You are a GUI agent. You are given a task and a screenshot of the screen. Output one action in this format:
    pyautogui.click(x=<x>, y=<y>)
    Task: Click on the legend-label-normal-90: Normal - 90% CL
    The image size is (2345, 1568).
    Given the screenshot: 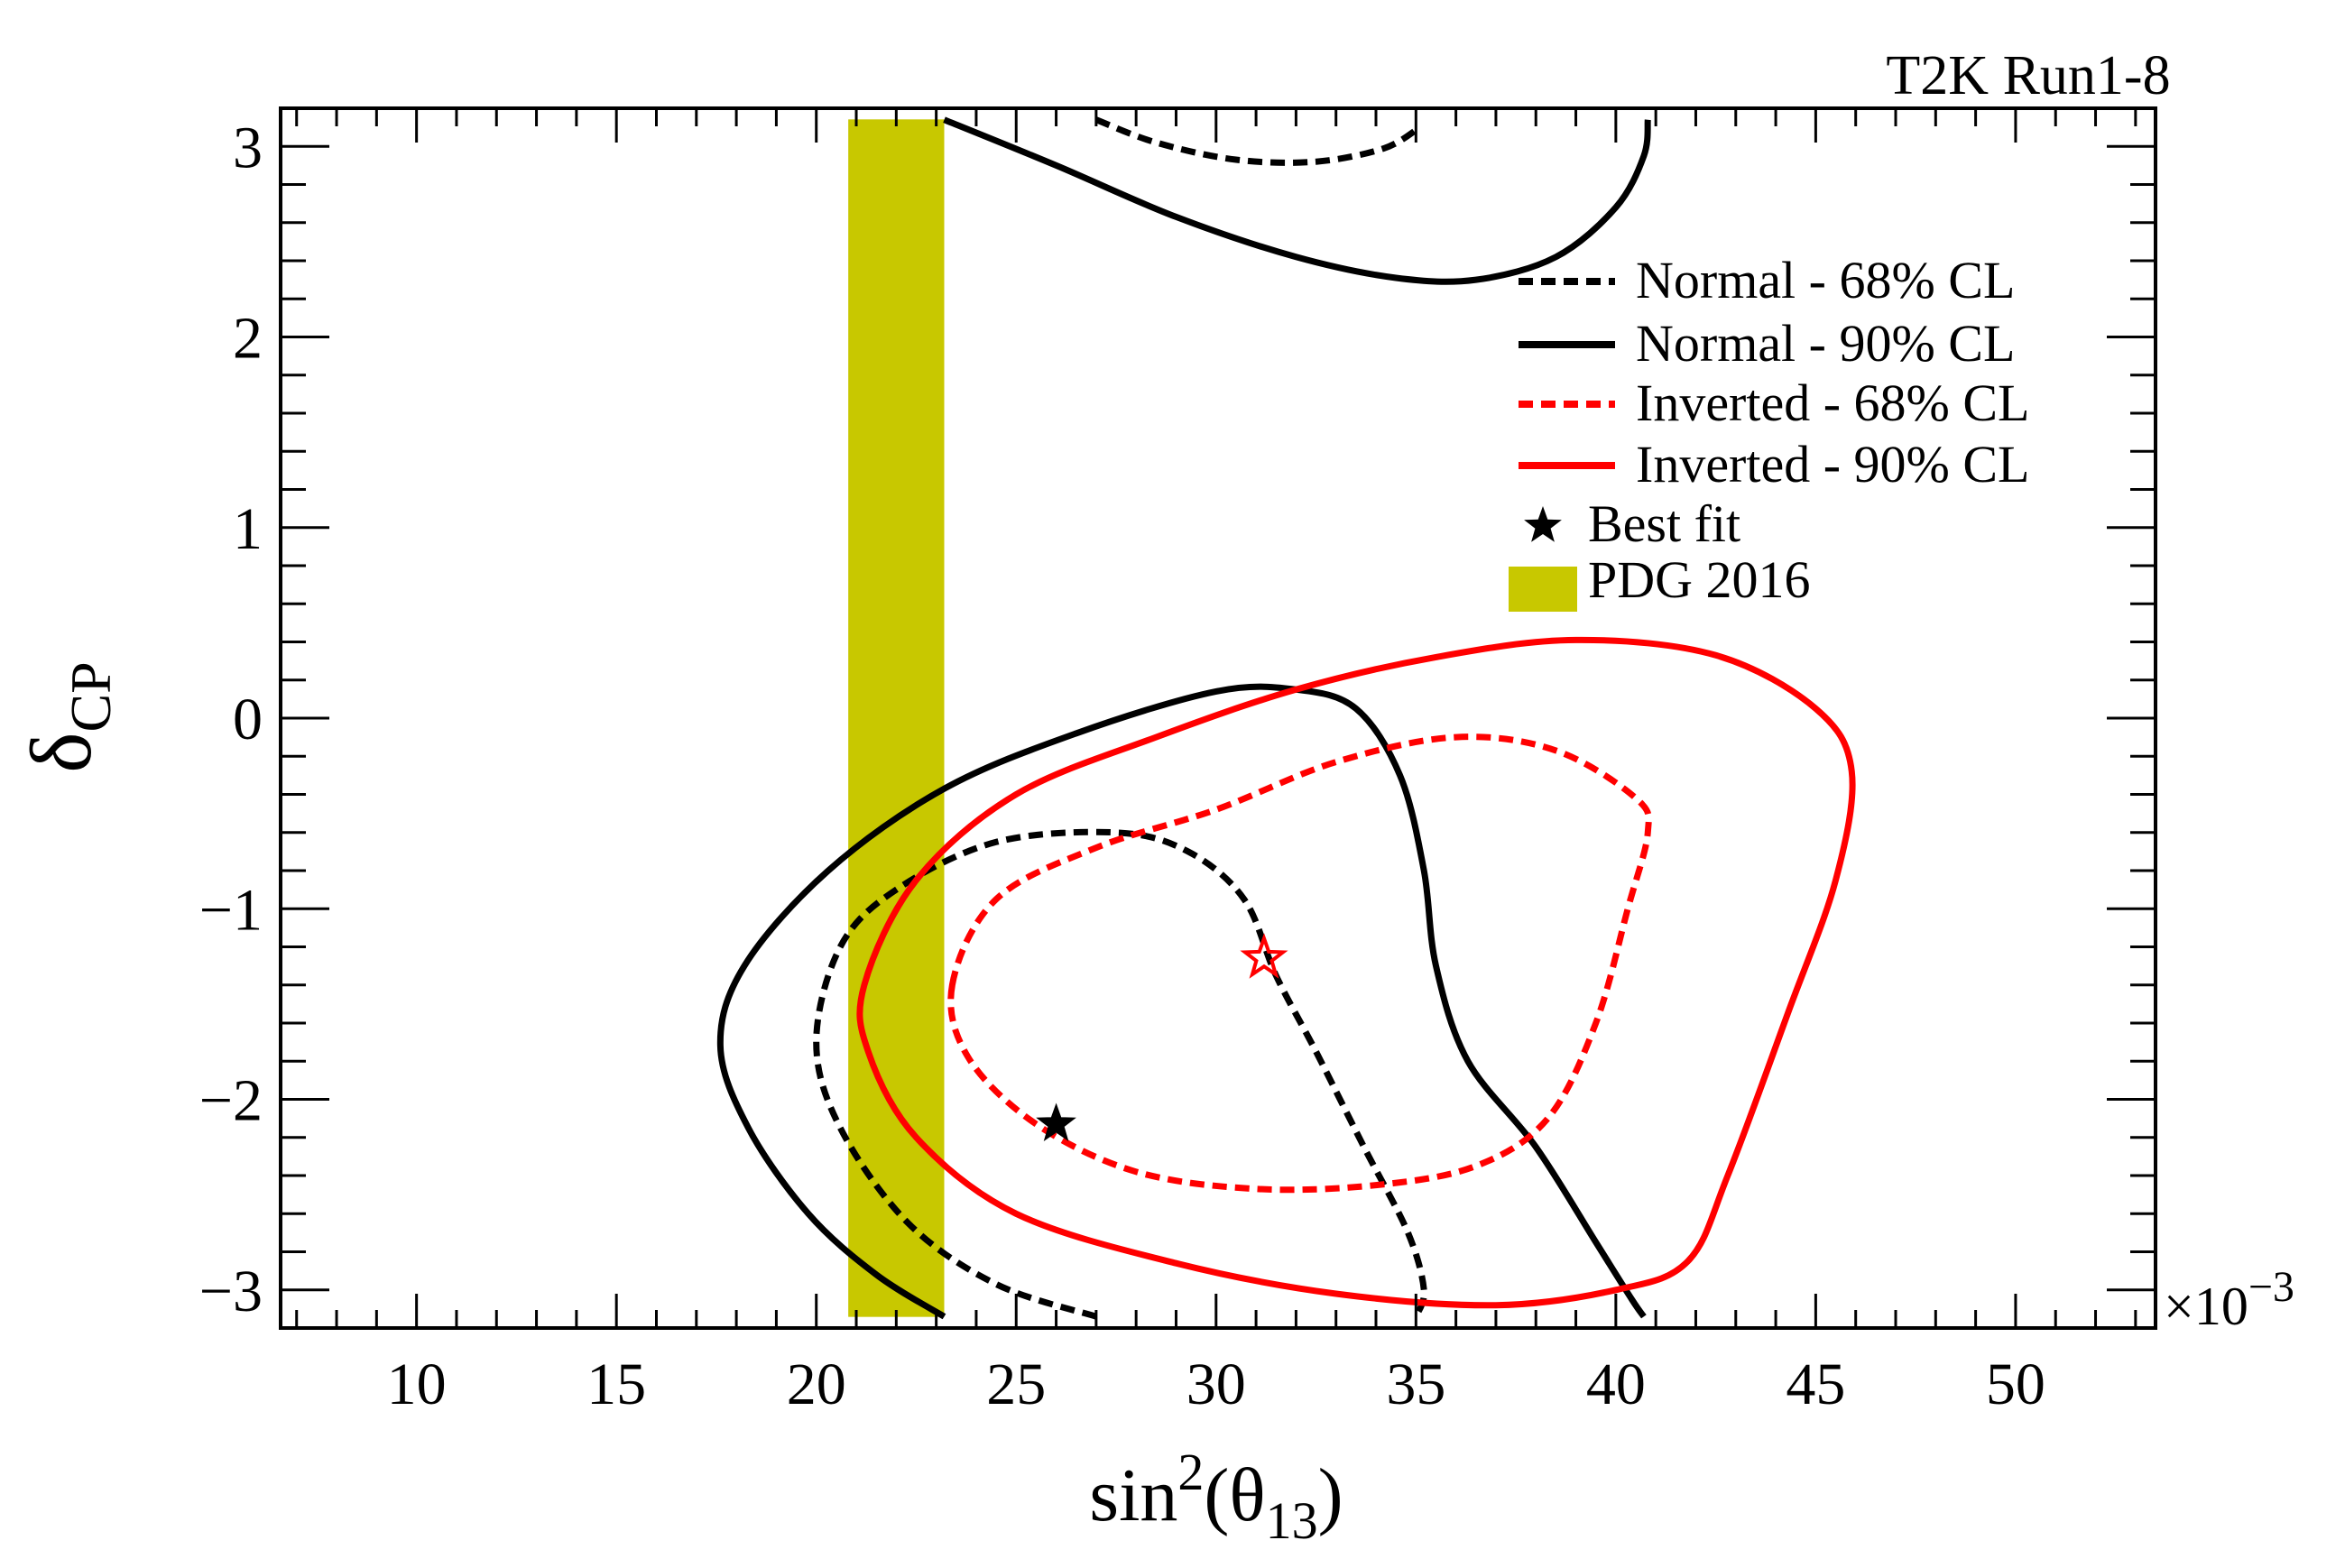 What is the action you would take?
    pyautogui.click(x=1825, y=343)
    